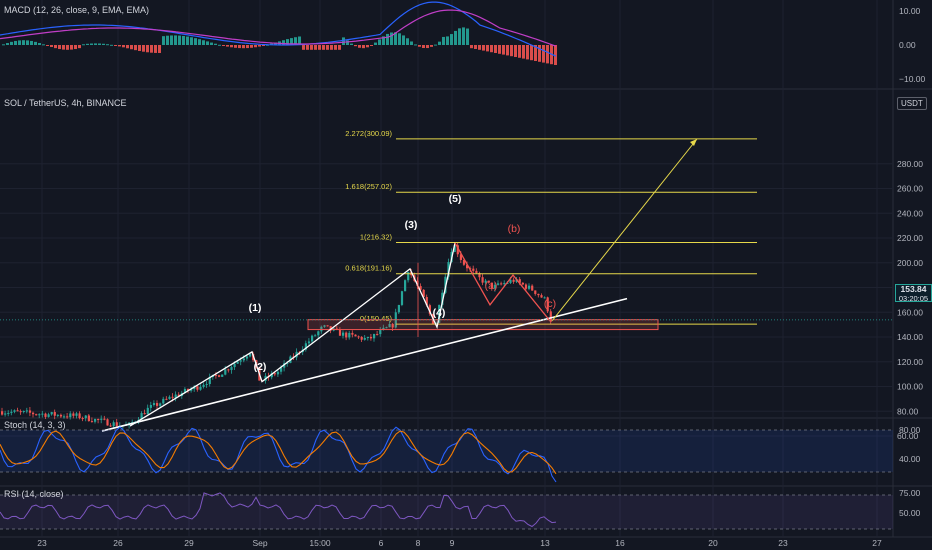  I want to click on rsi-label: RSI (14, close), so click(34, 494).